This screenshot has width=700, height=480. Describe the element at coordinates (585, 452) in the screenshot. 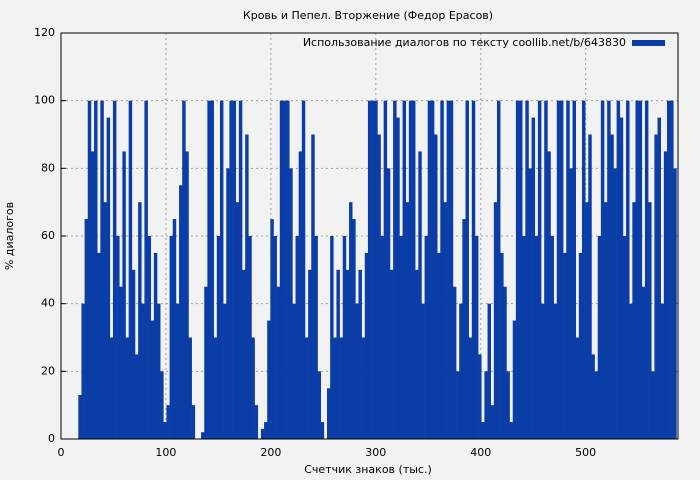

I see `x-tick-label: 500` at that location.